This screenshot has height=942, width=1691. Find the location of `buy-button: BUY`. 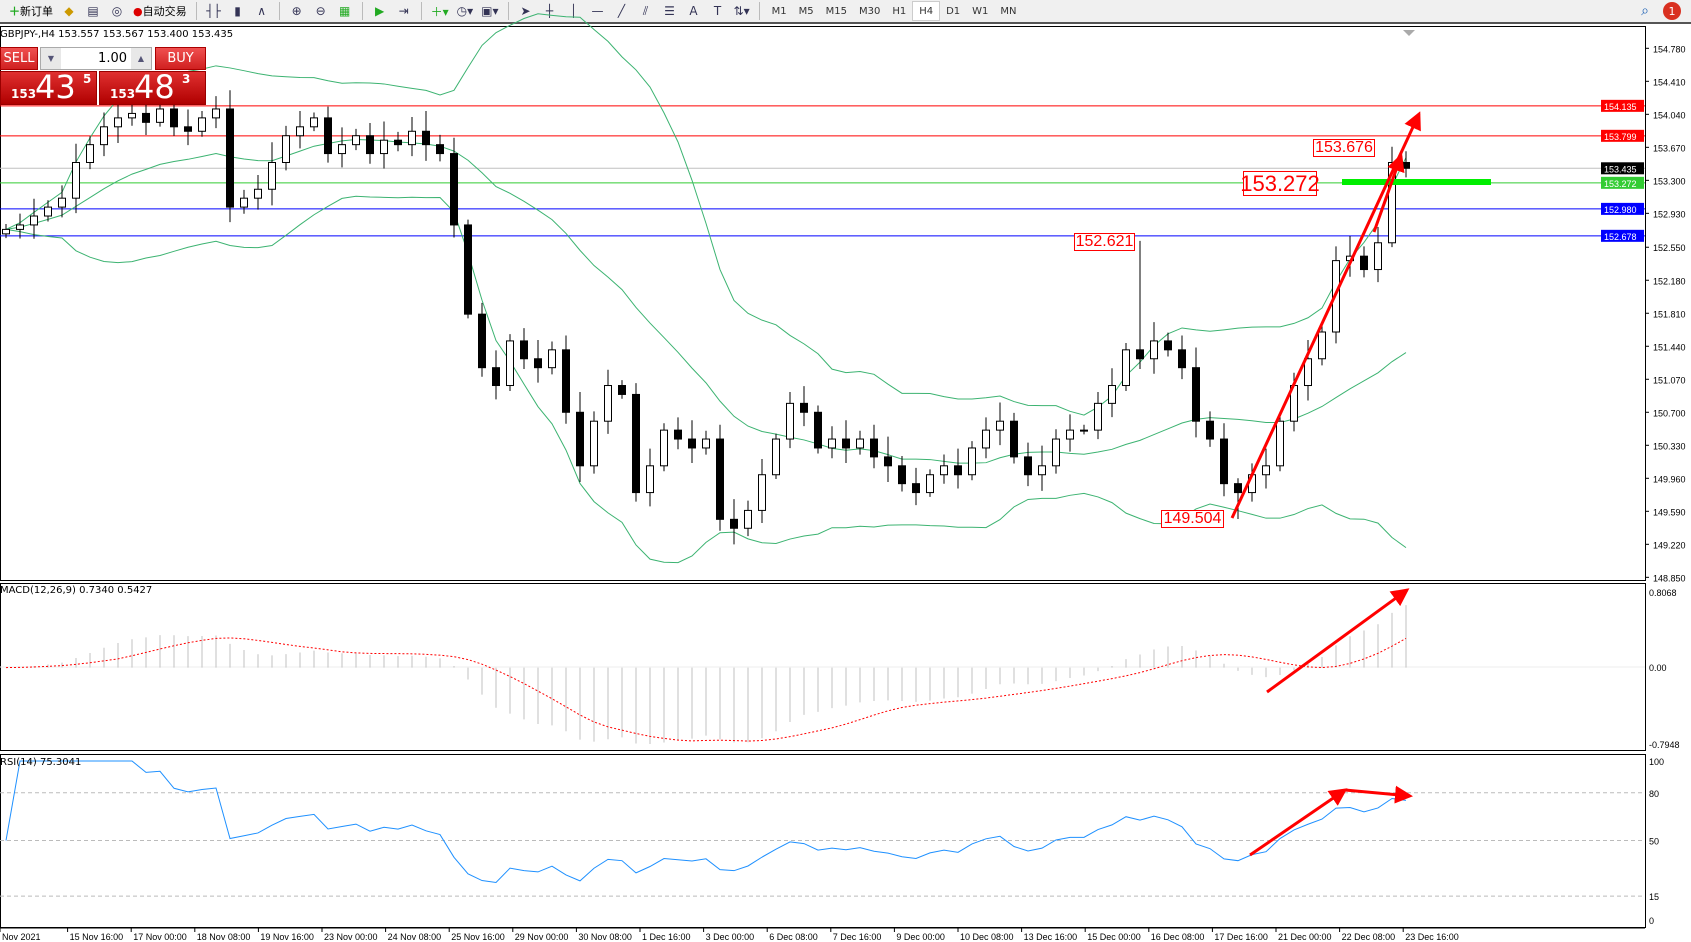

buy-button: BUY is located at coordinates (180, 58).